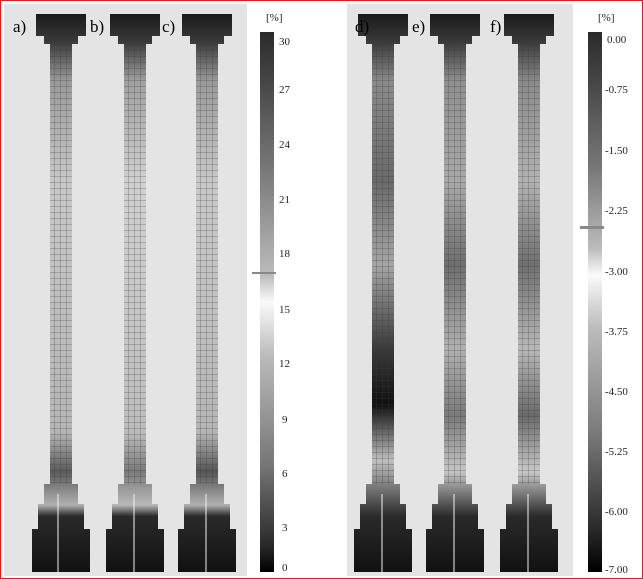  What do you see at coordinates (284, 90) in the screenshot?
I see `colorbar-left-tick: 27` at bounding box center [284, 90].